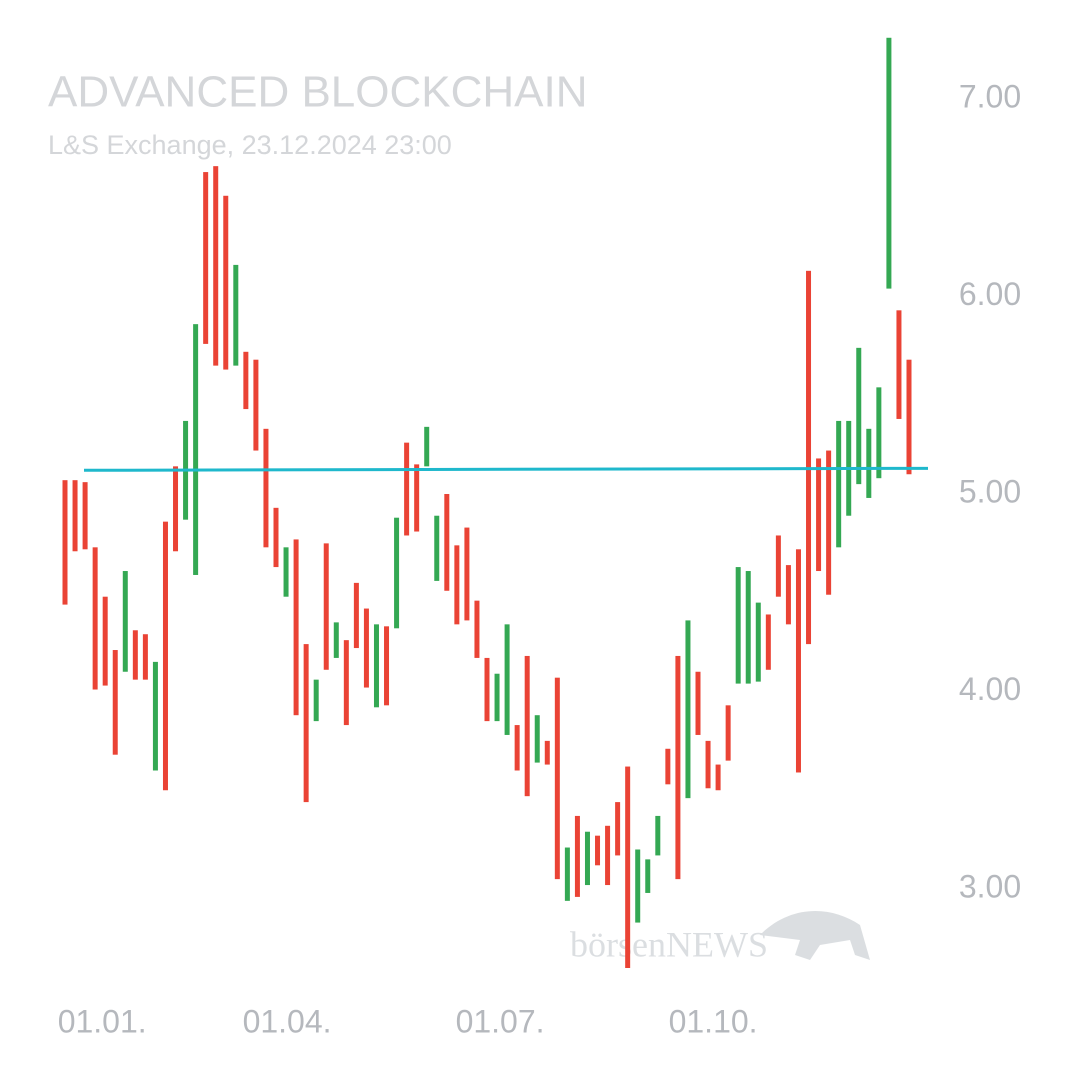 The image size is (1080, 1080). I want to click on y-tick-label: 3.00, so click(990, 886).